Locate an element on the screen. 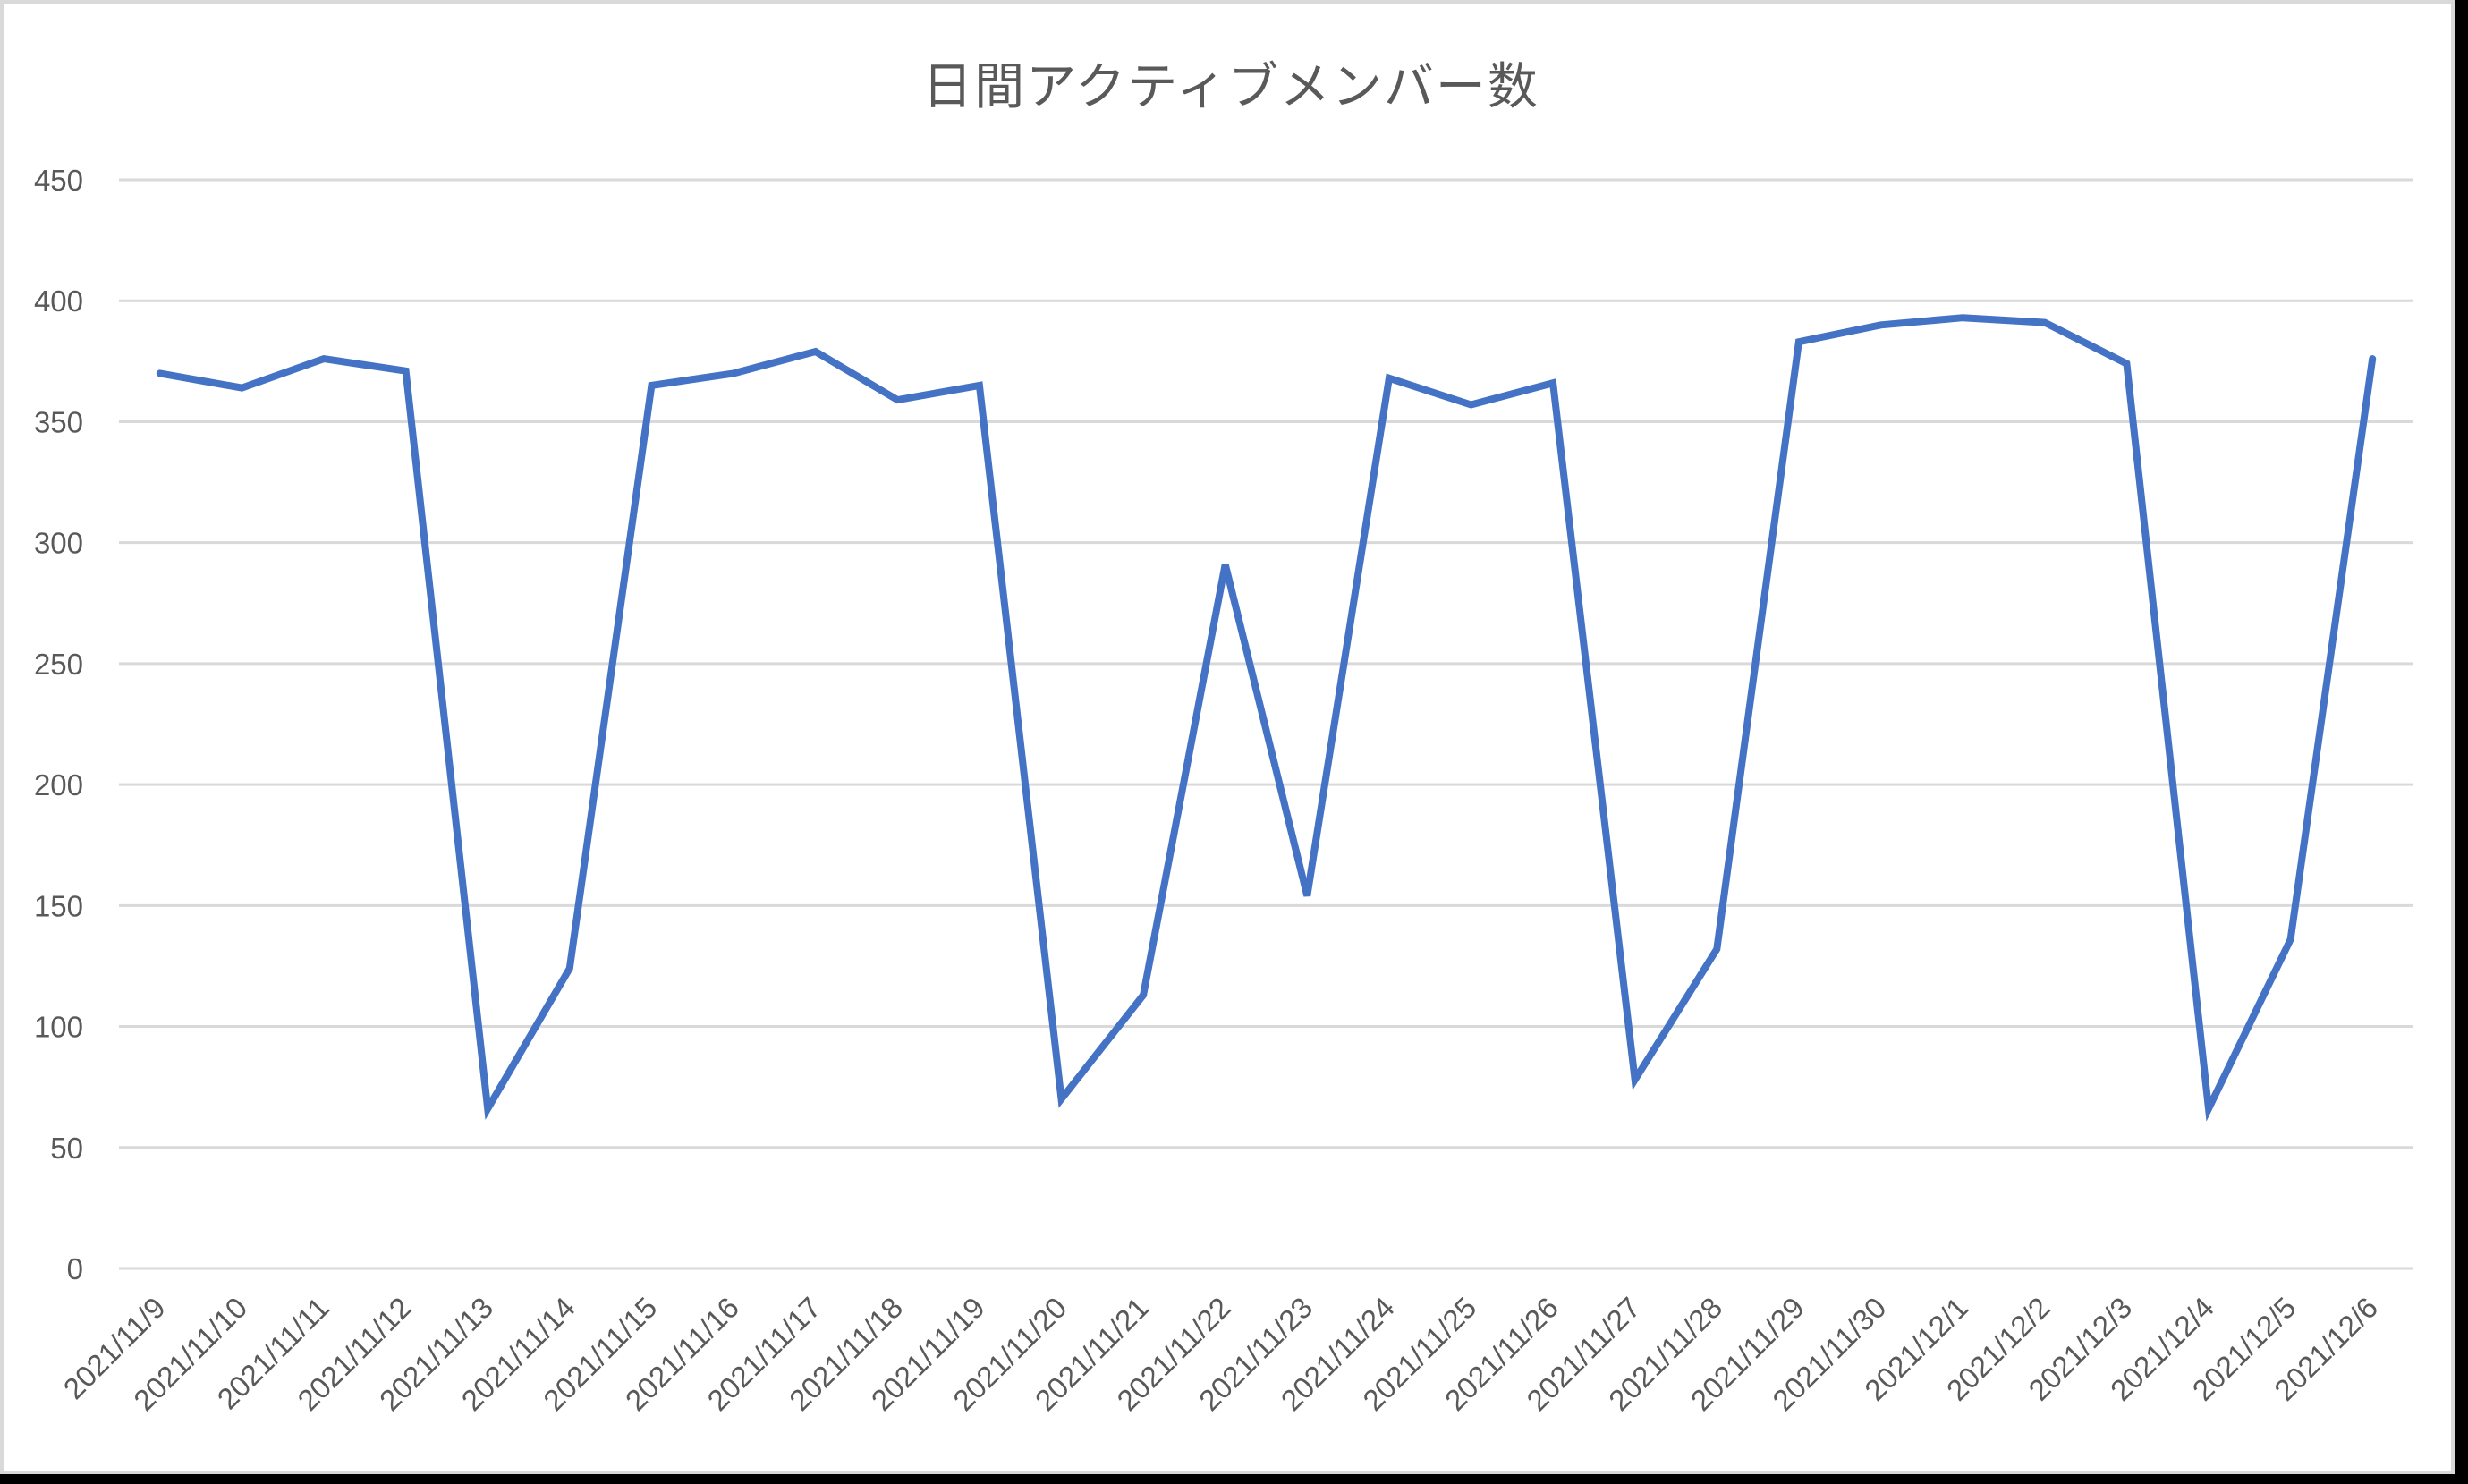 This screenshot has height=1484, width=2468. y-tick-label: 0 is located at coordinates (75, 1268).